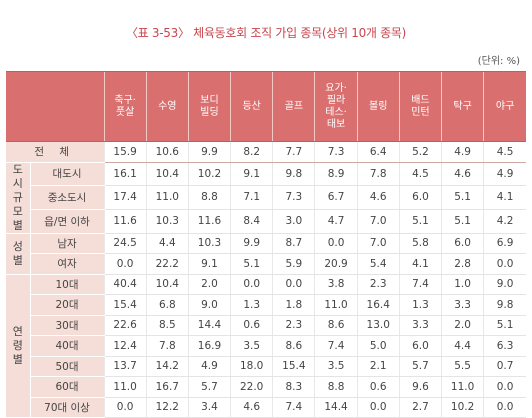 The height and width of the screenshot is (418, 532). Describe the element at coordinates (378, 305) in the screenshot. I see `table-cell: 16.4` at that location.